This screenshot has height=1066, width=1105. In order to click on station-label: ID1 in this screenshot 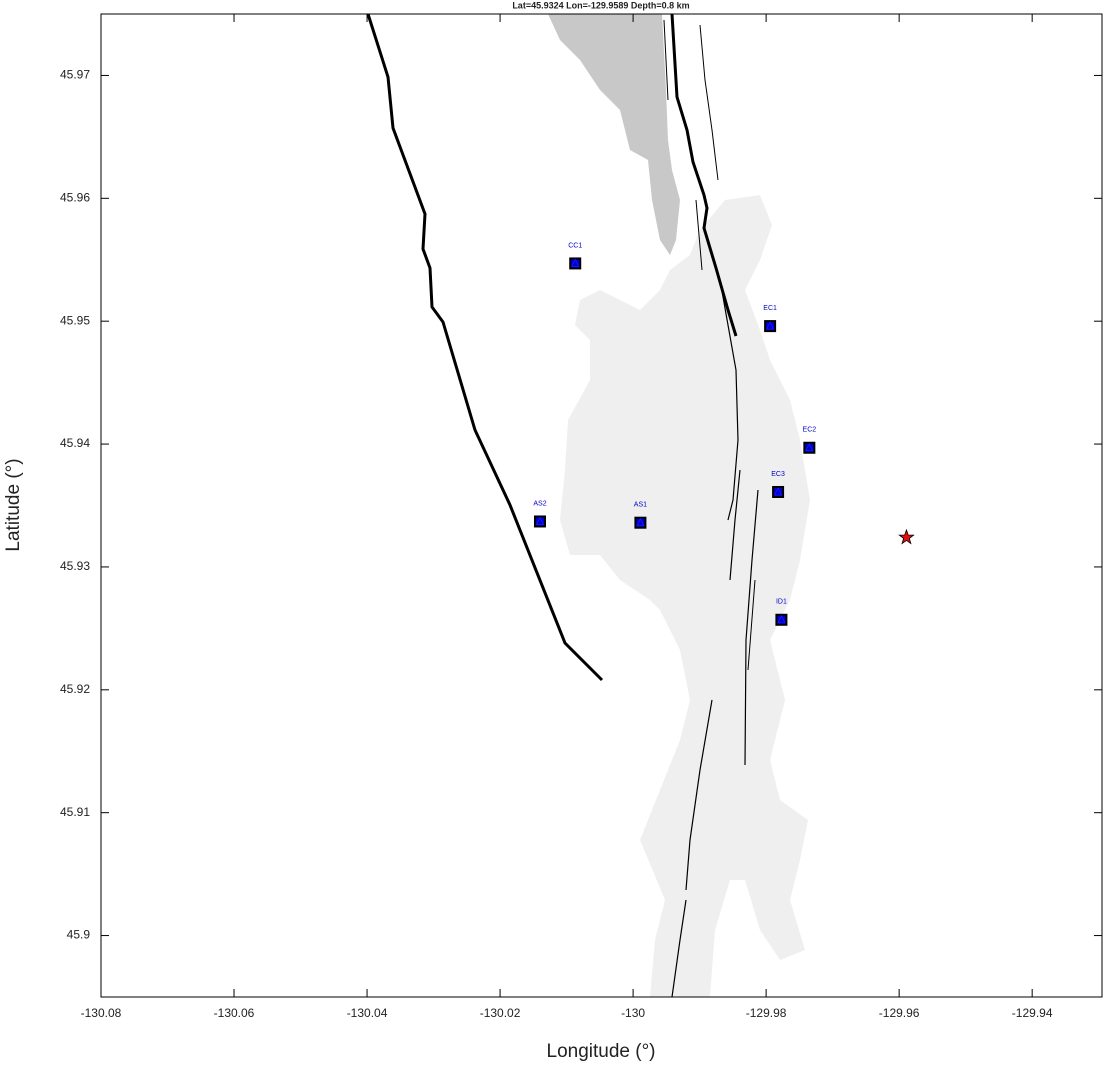, I will do `click(781, 602)`.